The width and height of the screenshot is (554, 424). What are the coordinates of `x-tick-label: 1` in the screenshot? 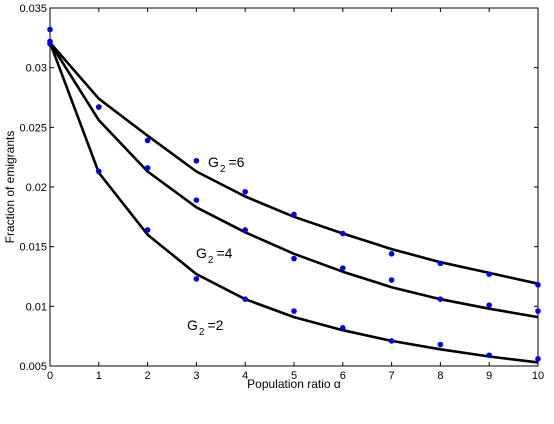 It's located at (99, 376).